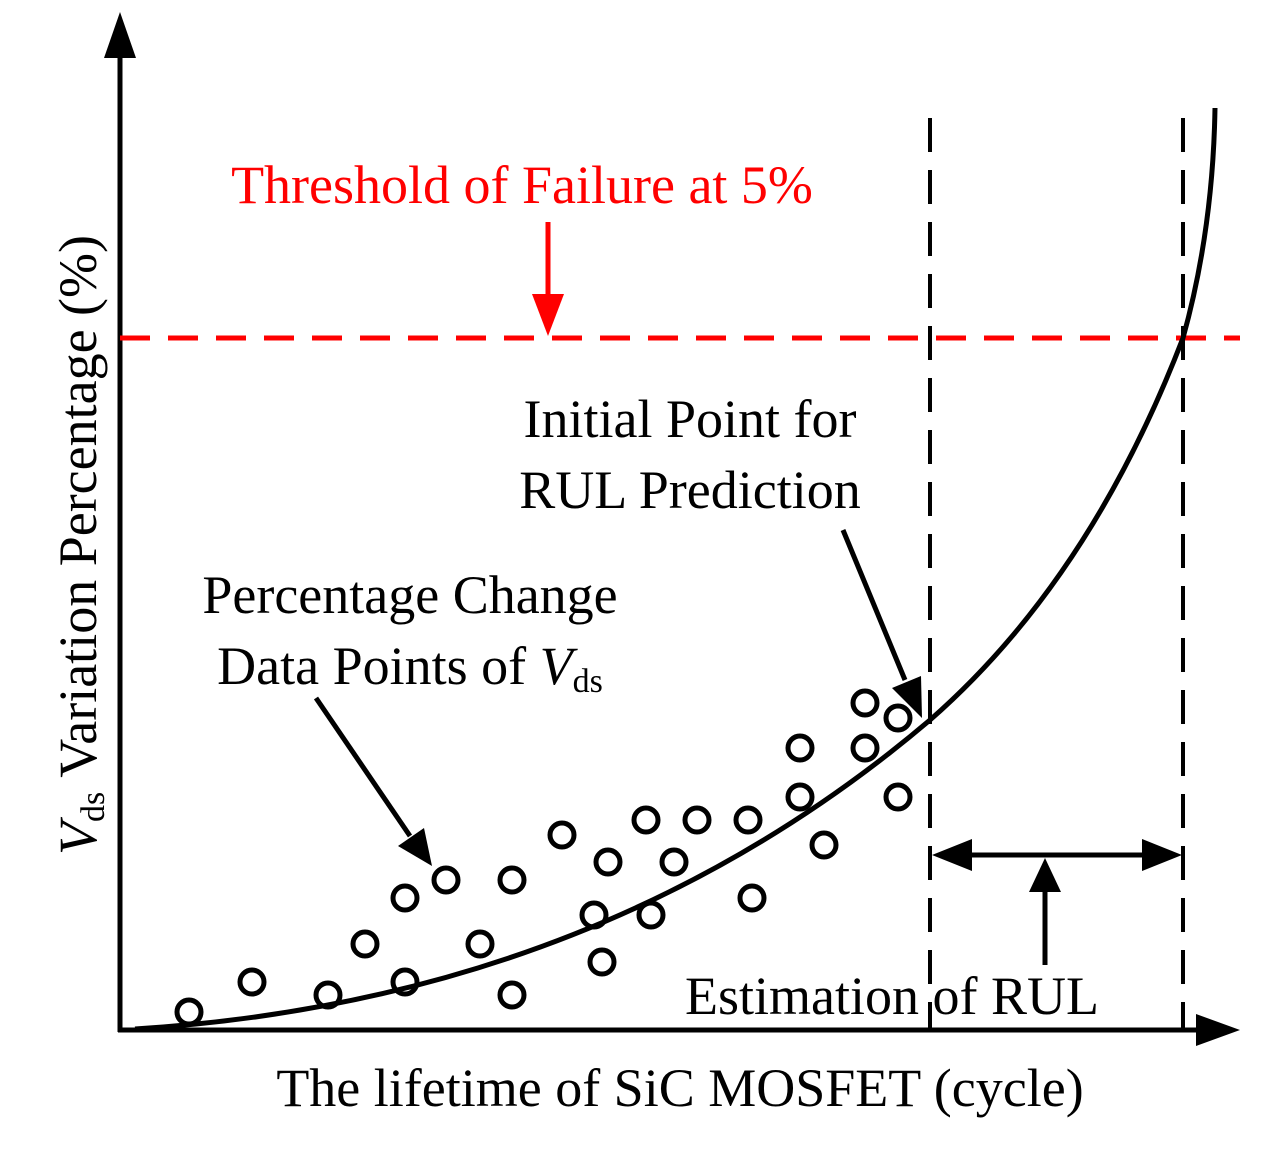  Describe the element at coordinates (1162, 855) in the screenshot. I see `rul-span-right-arrowhead` at that location.